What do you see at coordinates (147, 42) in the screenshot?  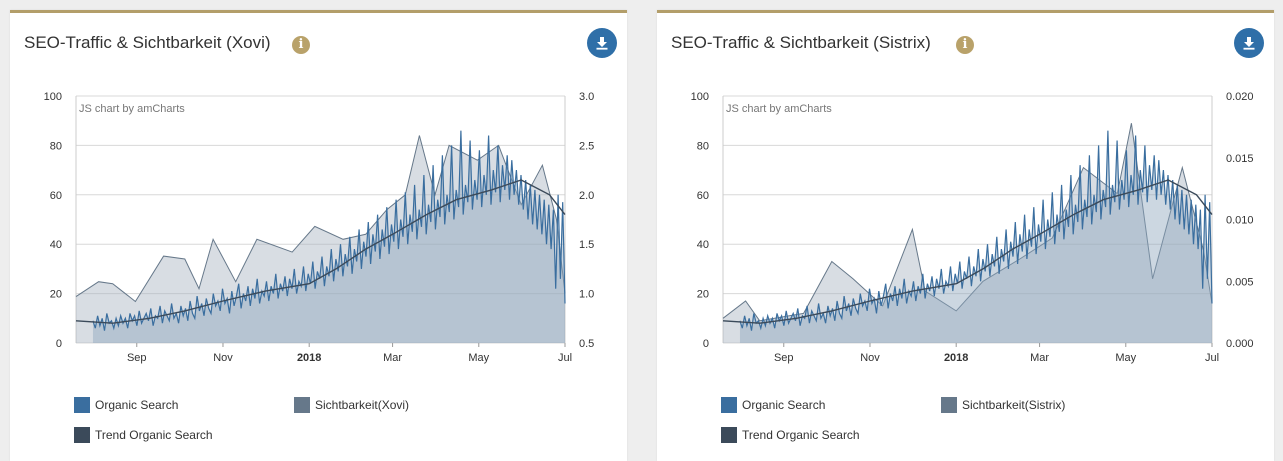 I see `panel-title: SEO-Traffic & Sichtbarkeit (Xovi)` at bounding box center [147, 42].